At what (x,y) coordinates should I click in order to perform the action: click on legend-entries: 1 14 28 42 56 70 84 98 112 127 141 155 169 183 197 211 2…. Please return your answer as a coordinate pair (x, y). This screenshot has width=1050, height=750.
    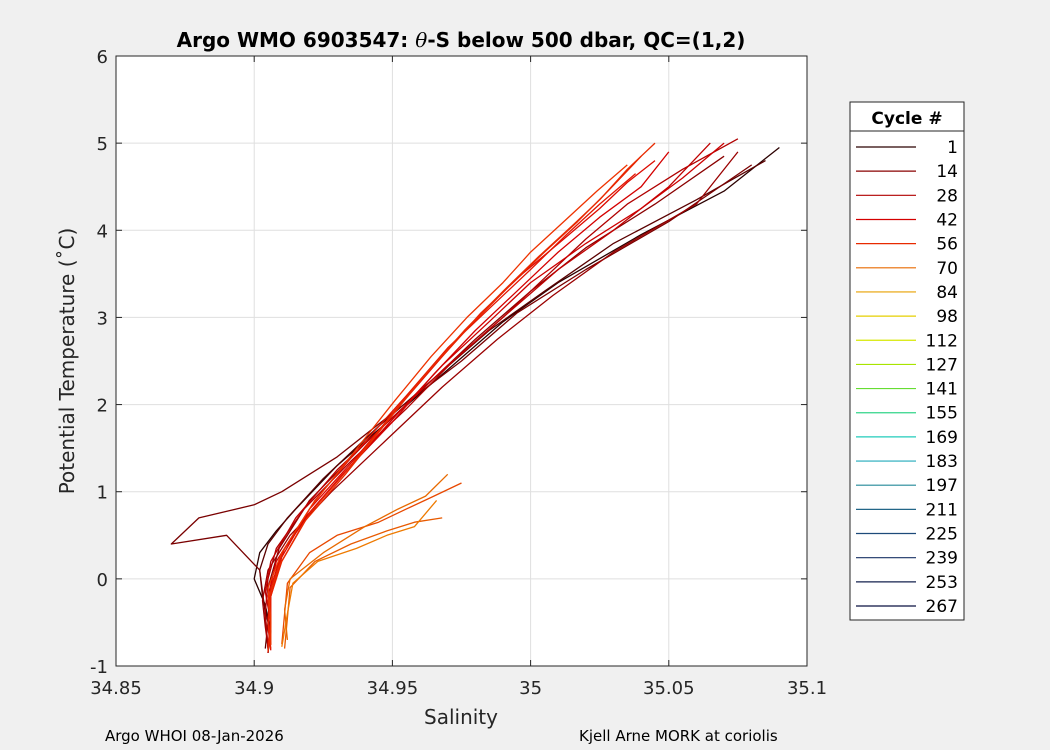
    Looking at the image, I should click on (907, 377).